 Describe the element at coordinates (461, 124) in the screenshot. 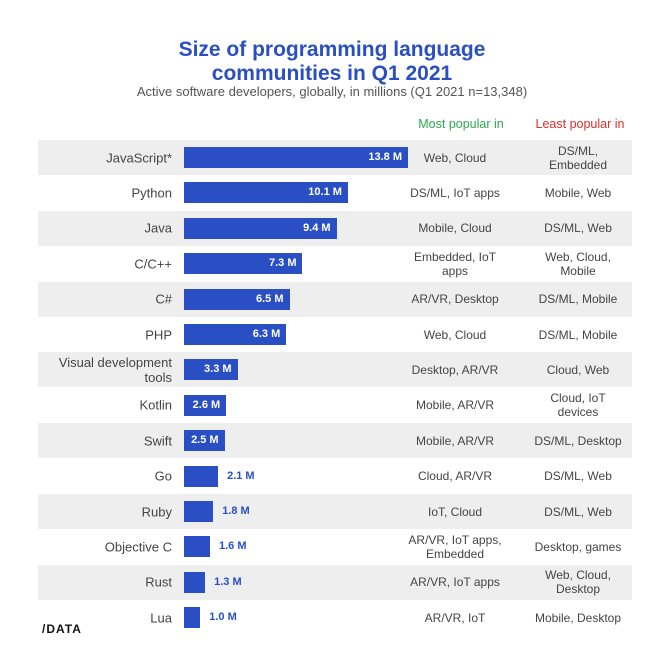

I see `most-popular-header: Most popular in` at that location.